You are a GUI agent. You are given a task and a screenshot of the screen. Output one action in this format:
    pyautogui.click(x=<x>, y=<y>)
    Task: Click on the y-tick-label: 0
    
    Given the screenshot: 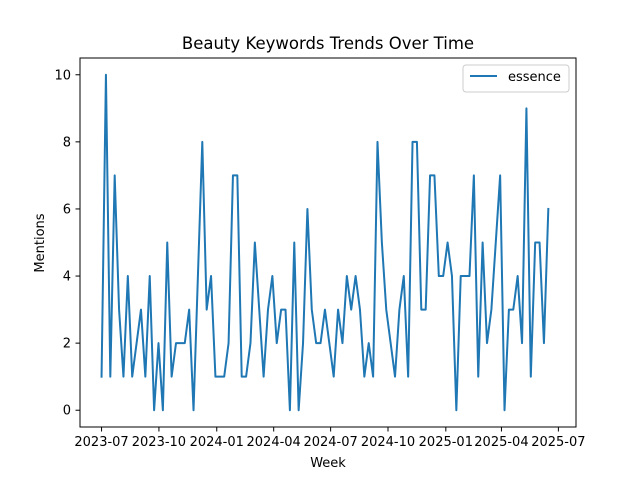 What is the action you would take?
    pyautogui.click(x=67, y=411)
    